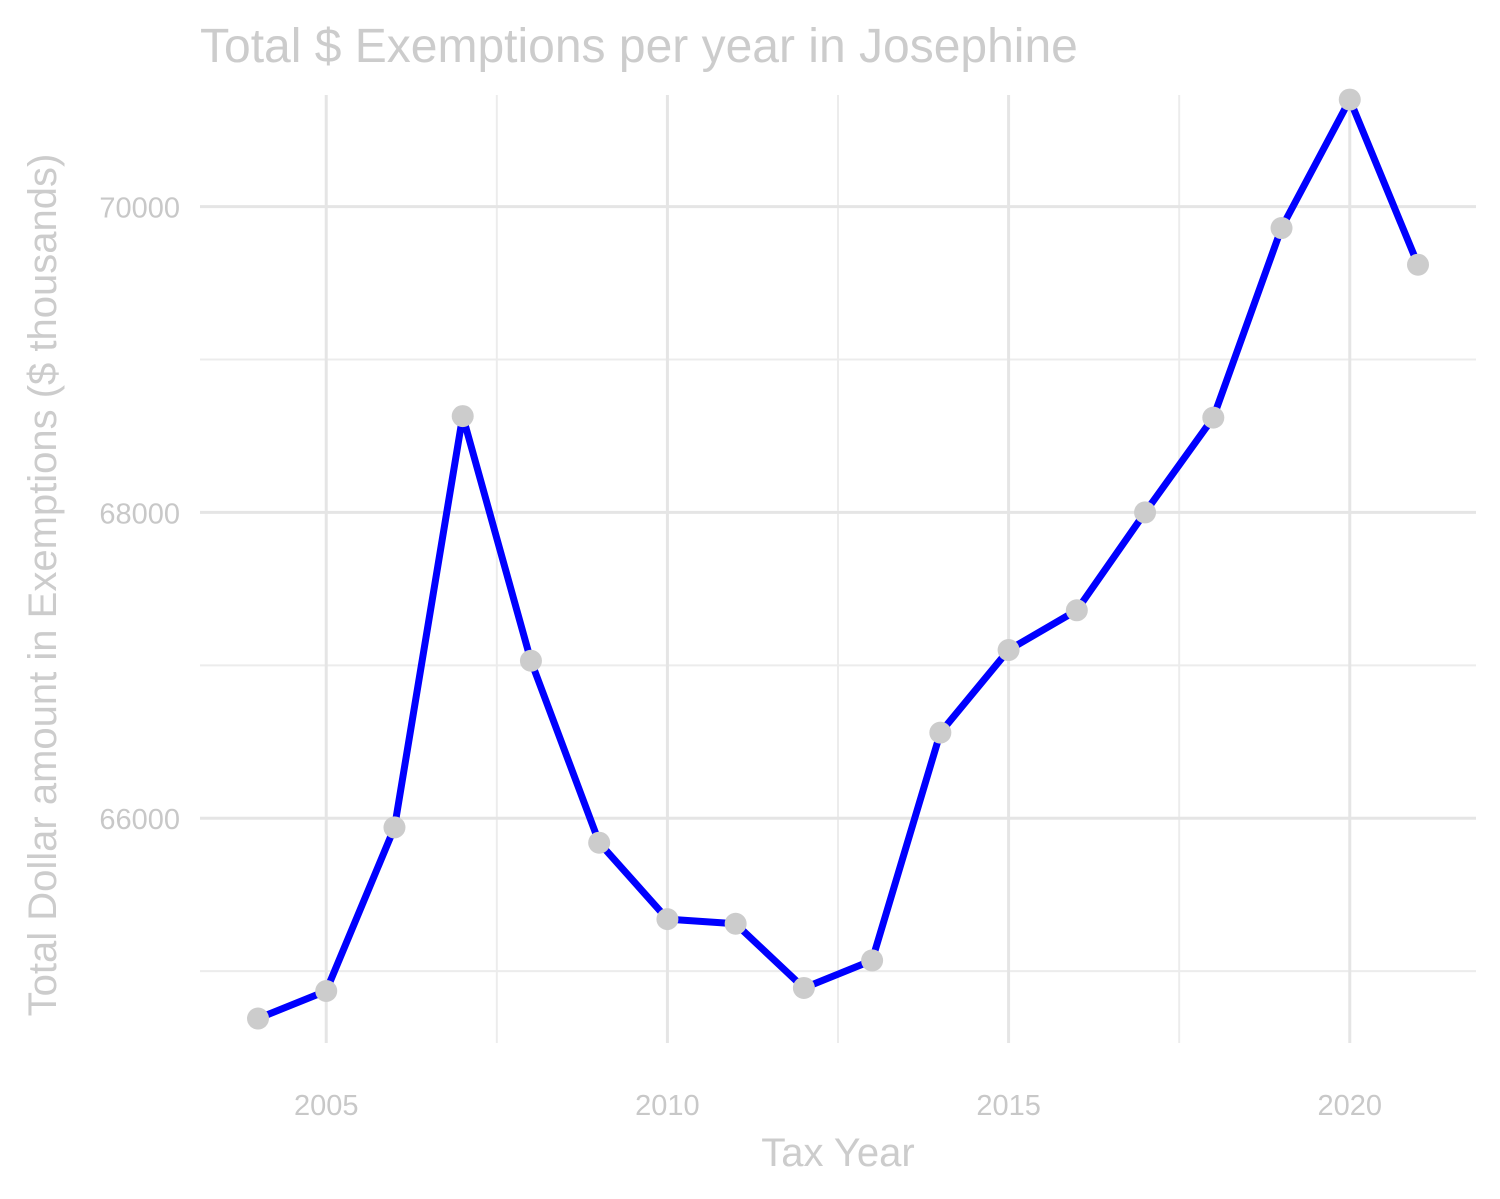 This screenshot has height=1199, width=1500. I want to click on y-tick-label: 68000, so click(139, 514).